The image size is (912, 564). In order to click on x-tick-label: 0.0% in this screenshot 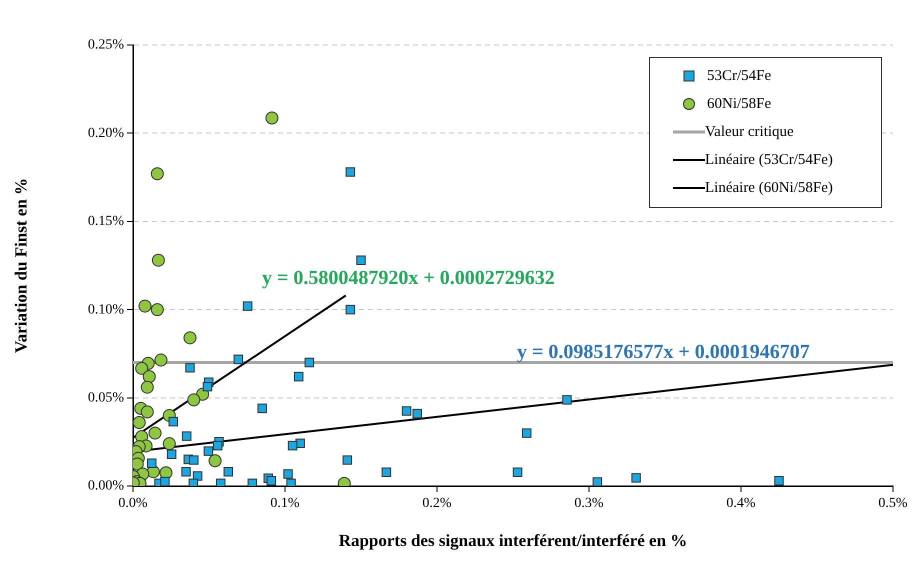, I will do `click(133, 504)`.